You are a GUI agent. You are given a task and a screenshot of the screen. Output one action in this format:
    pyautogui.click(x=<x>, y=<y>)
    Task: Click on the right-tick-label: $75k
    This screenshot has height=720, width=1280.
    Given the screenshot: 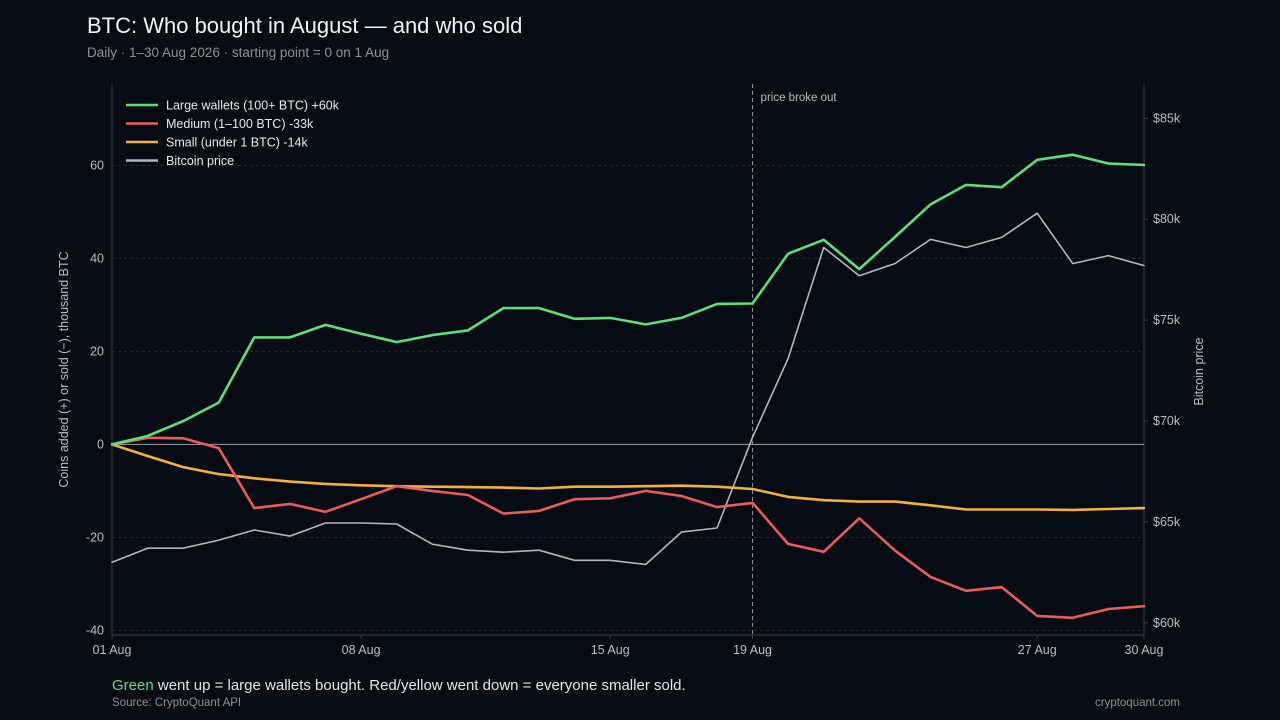 What is the action you would take?
    pyautogui.click(x=1167, y=320)
    